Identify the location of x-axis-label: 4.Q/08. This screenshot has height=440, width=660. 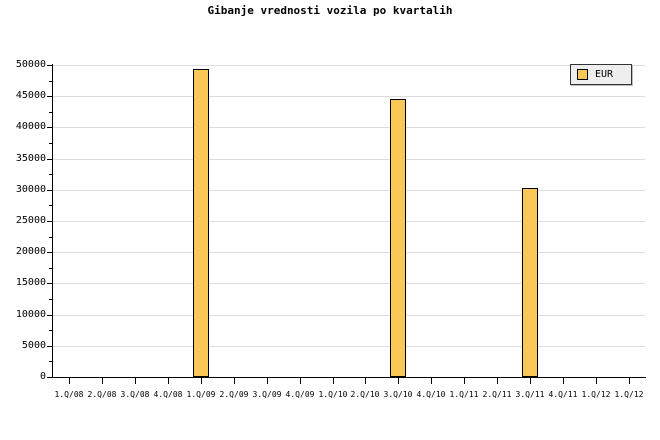
(168, 394).